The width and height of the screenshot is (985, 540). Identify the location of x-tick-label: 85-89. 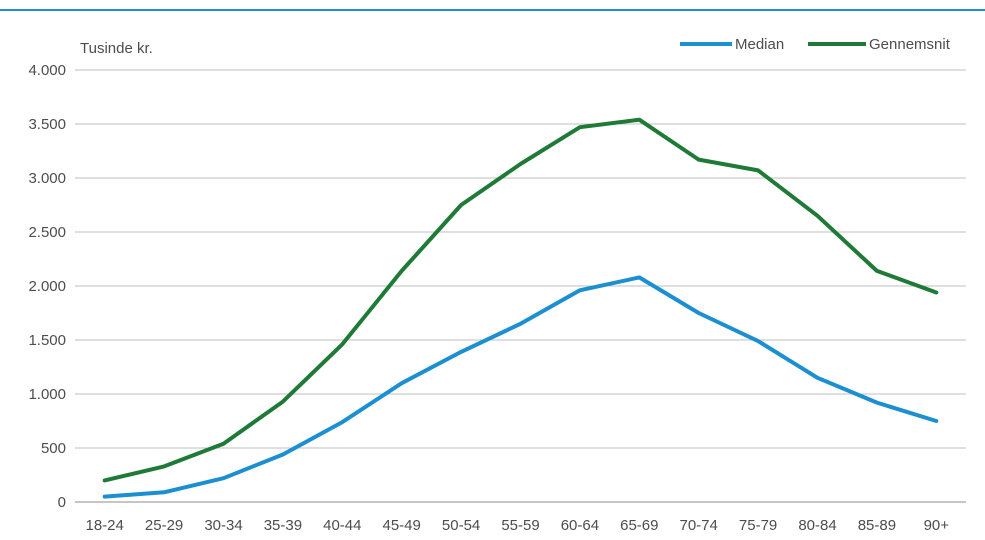
(877, 525).